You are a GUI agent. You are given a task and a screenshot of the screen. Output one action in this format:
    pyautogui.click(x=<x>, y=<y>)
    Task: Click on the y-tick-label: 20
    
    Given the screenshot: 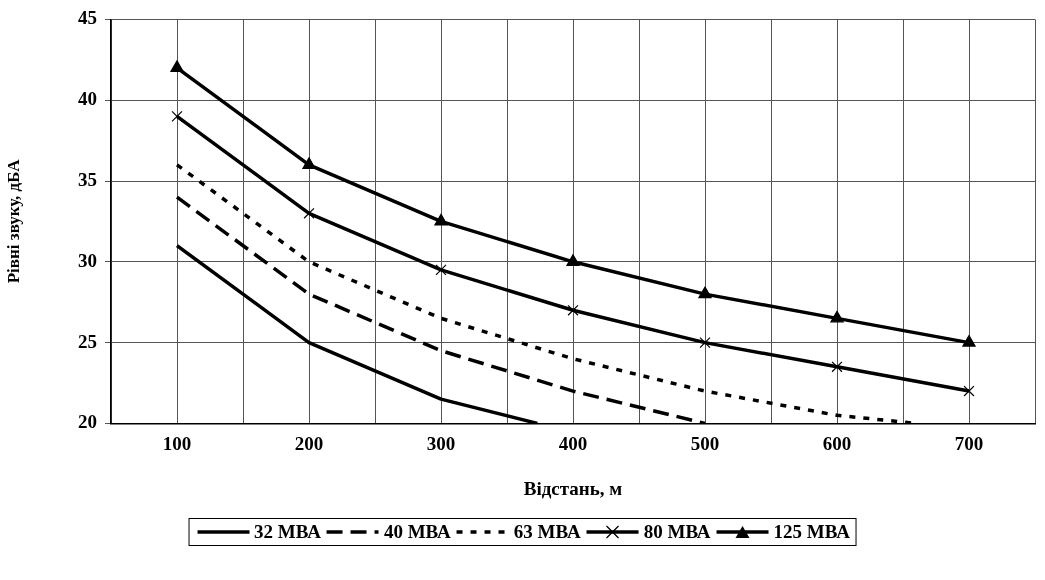 What is the action you would take?
    pyautogui.click(x=87, y=422)
    